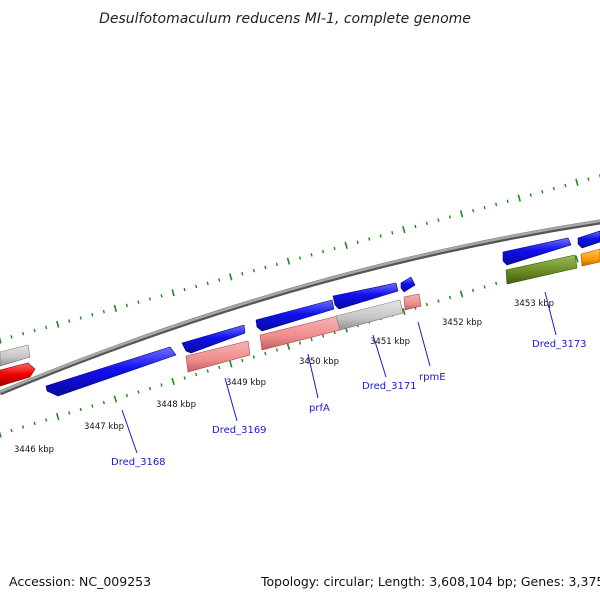 The height and width of the screenshot is (600, 600). What do you see at coordinates (239, 430) in the screenshot?
I see `gene-label-dred-3169: Dred_3169` at bounding box center [239, 430].